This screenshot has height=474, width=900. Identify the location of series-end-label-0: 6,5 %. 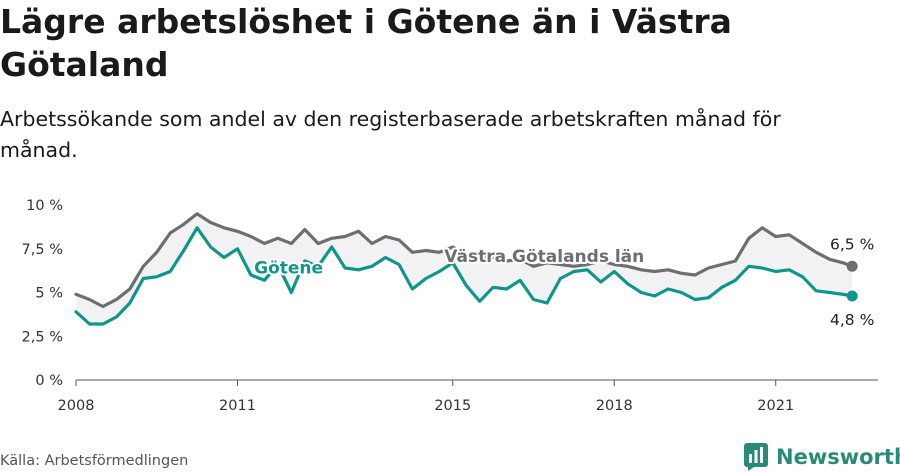
(852, 244).